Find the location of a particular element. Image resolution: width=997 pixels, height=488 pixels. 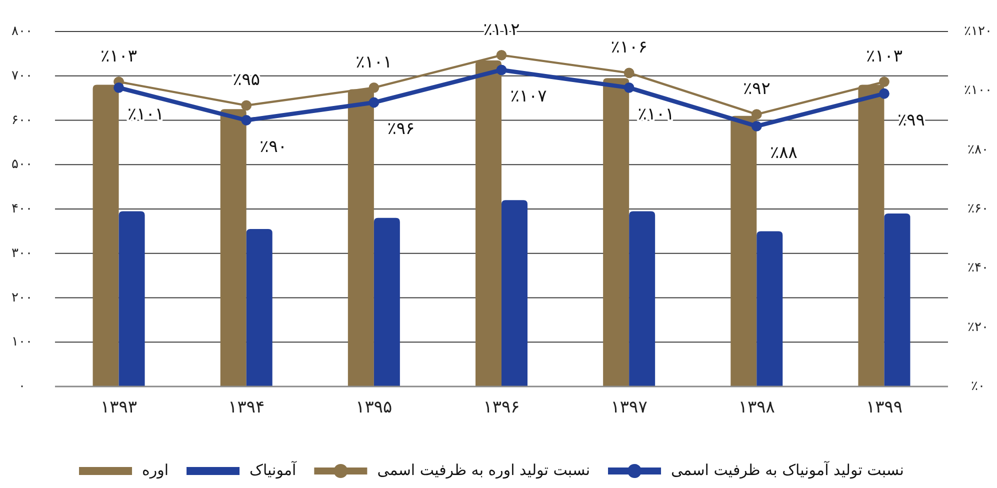

y2-tick-label: ٪۱۲۰ is located at coordinates (978, 32).